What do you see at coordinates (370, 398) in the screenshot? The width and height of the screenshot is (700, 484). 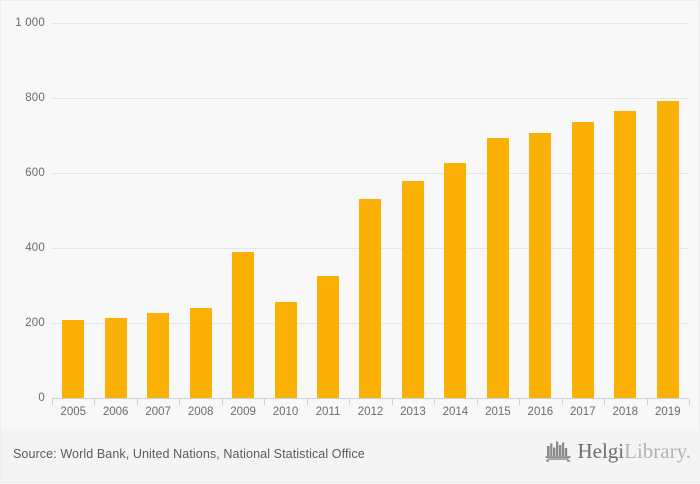 I see `x-axis-line` at bounding box center [370, 398].